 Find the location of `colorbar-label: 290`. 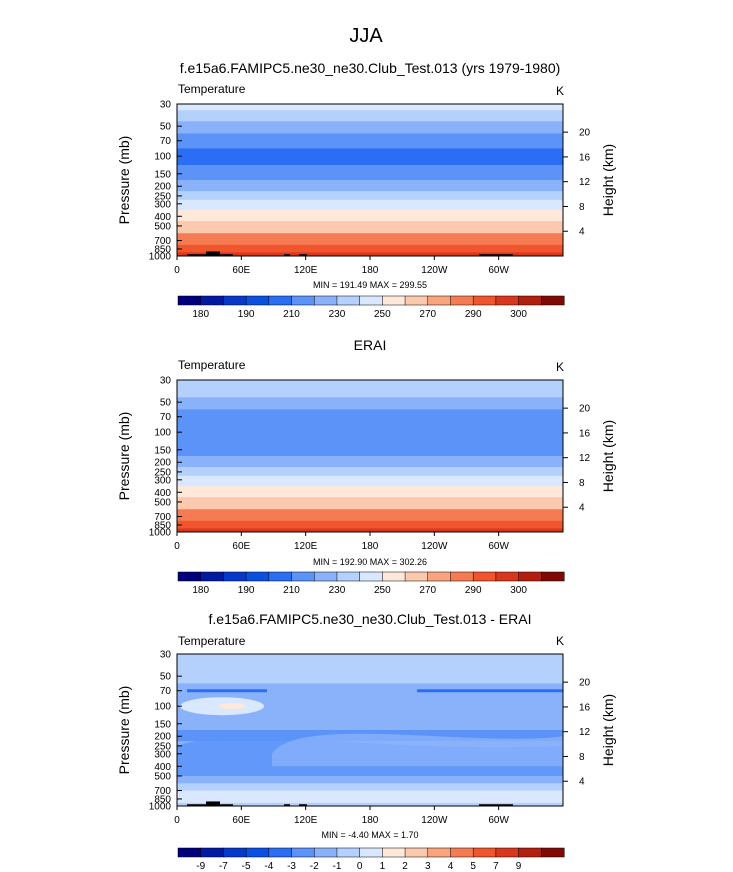

colorbar-label: 290 is located at coordinates (473, 314).